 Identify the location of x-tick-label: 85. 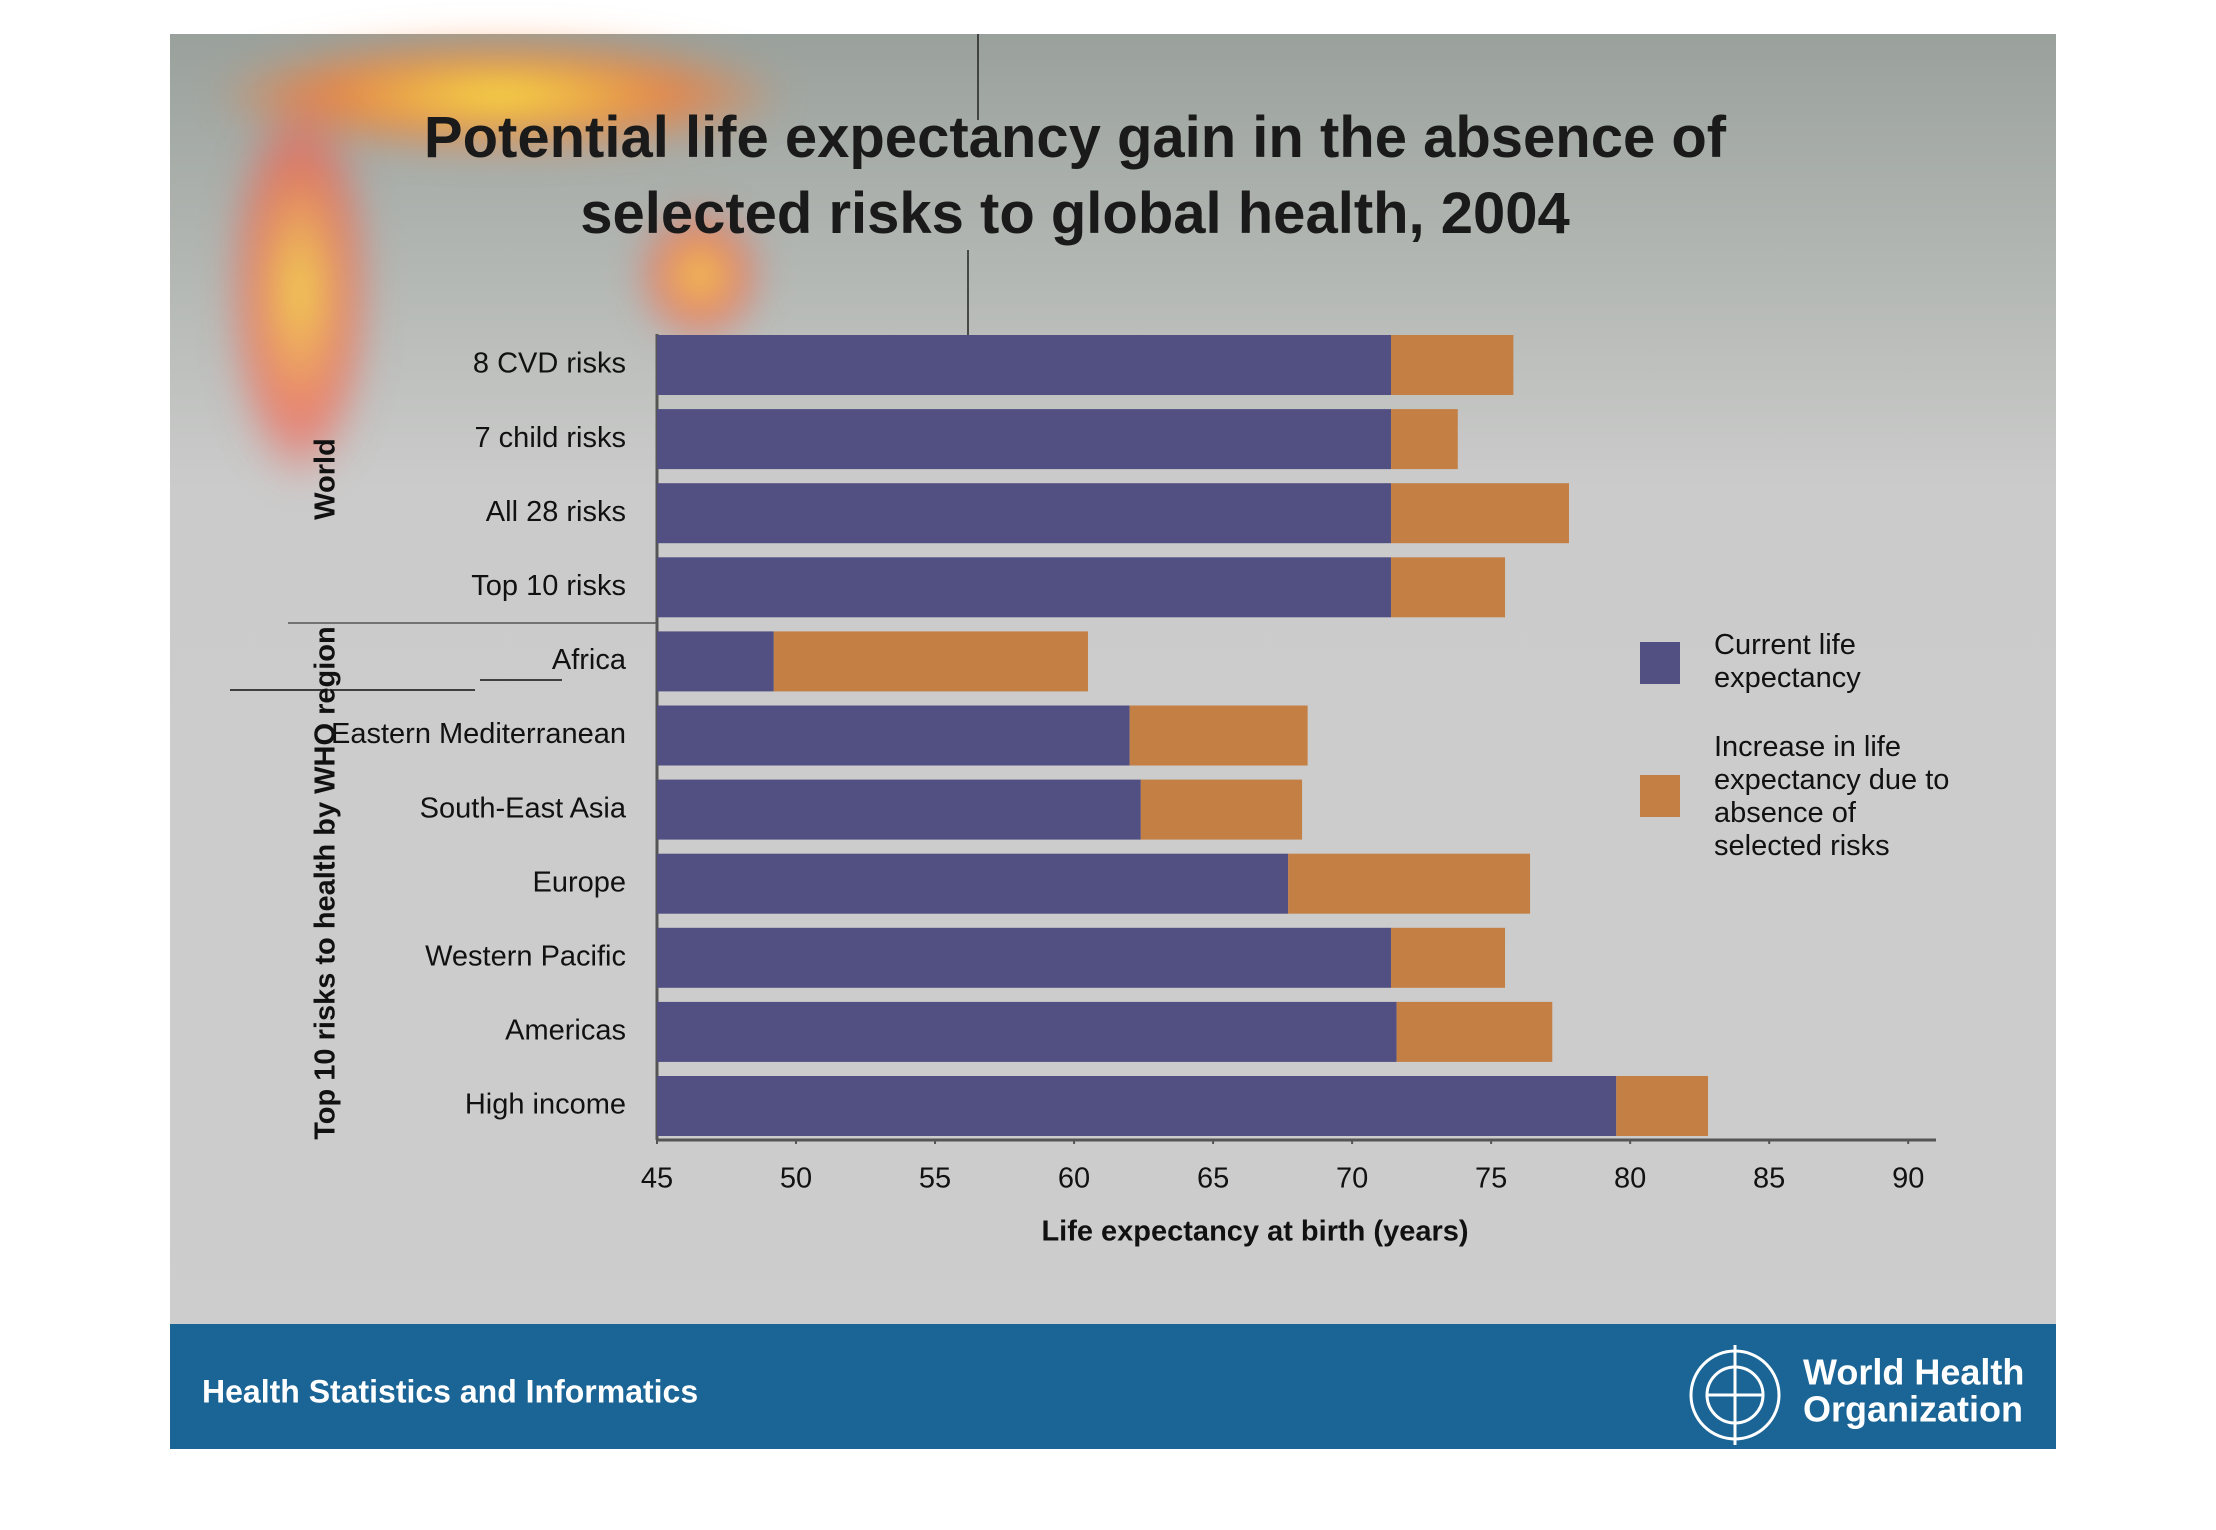
(1769, 1179).